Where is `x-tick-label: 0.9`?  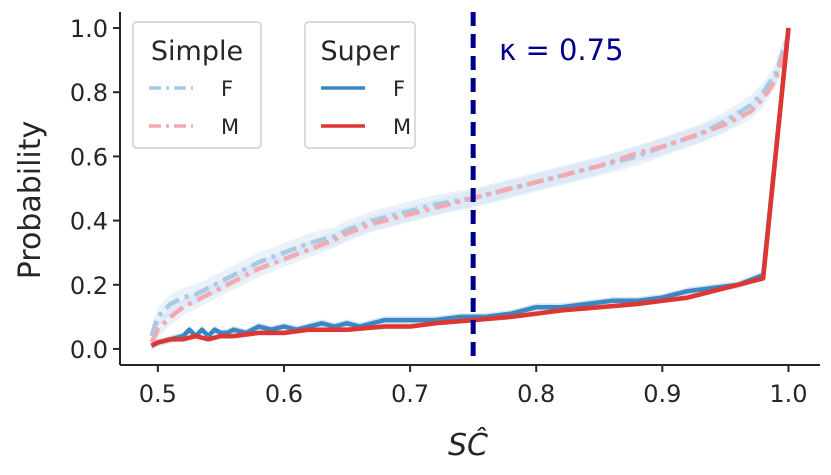 x-tick-label: 0.9 is located at coordinates (662, 394).